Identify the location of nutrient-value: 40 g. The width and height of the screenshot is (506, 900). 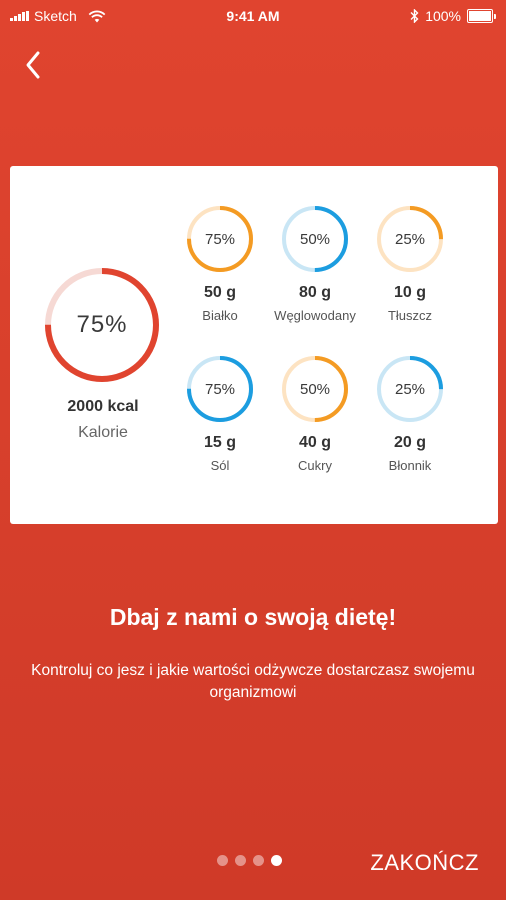
(314, 442).